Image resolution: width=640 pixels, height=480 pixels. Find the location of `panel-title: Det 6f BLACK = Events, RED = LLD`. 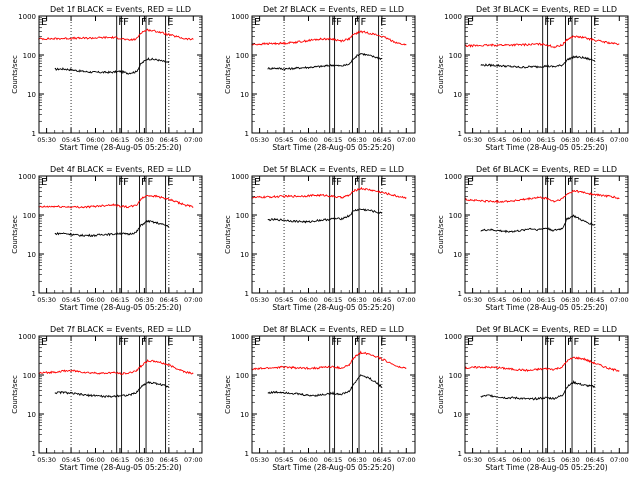

panel-title: Det 6f BLACK = Events, RED = LLD is located at coordinates (546, 169).